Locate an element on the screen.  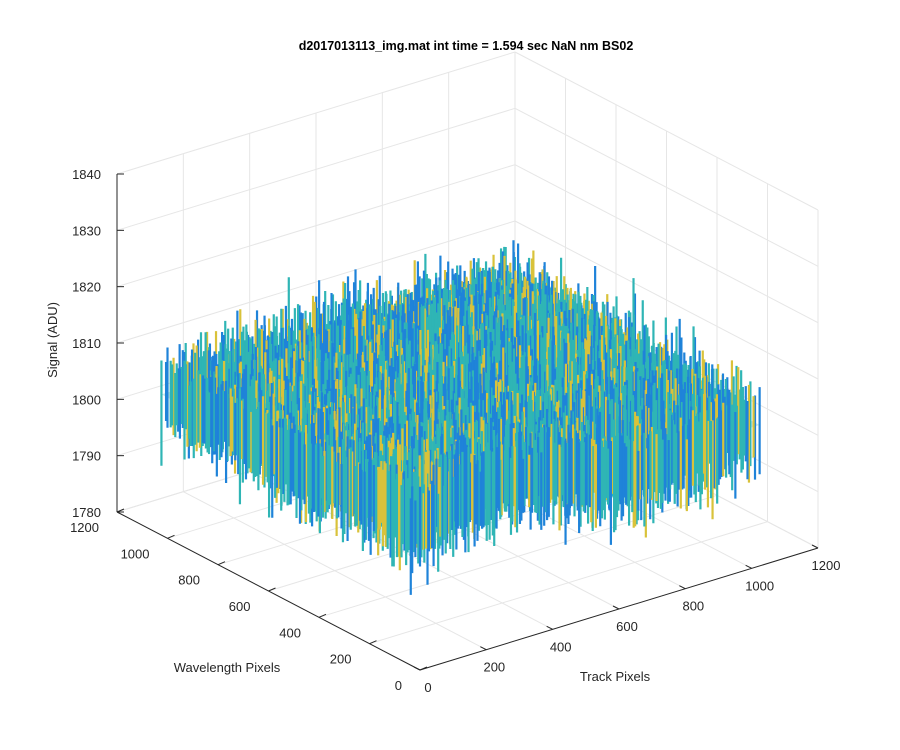
y-tick-label: 800 is located at coordinates (189, 580).